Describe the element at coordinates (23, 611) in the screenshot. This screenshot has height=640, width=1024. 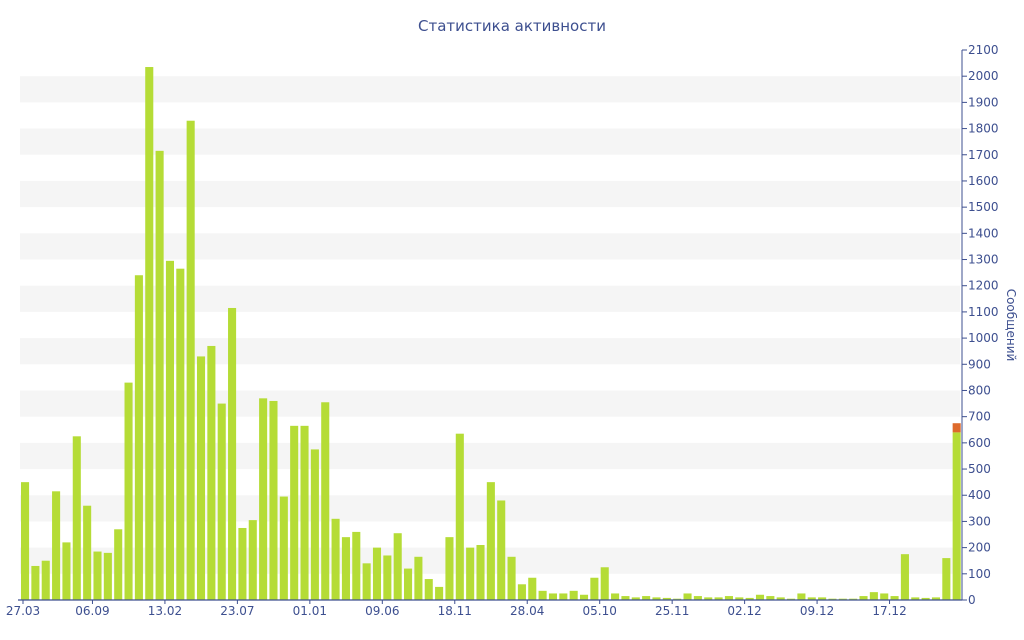
I see `x-tick-label: 27.03` at that location.